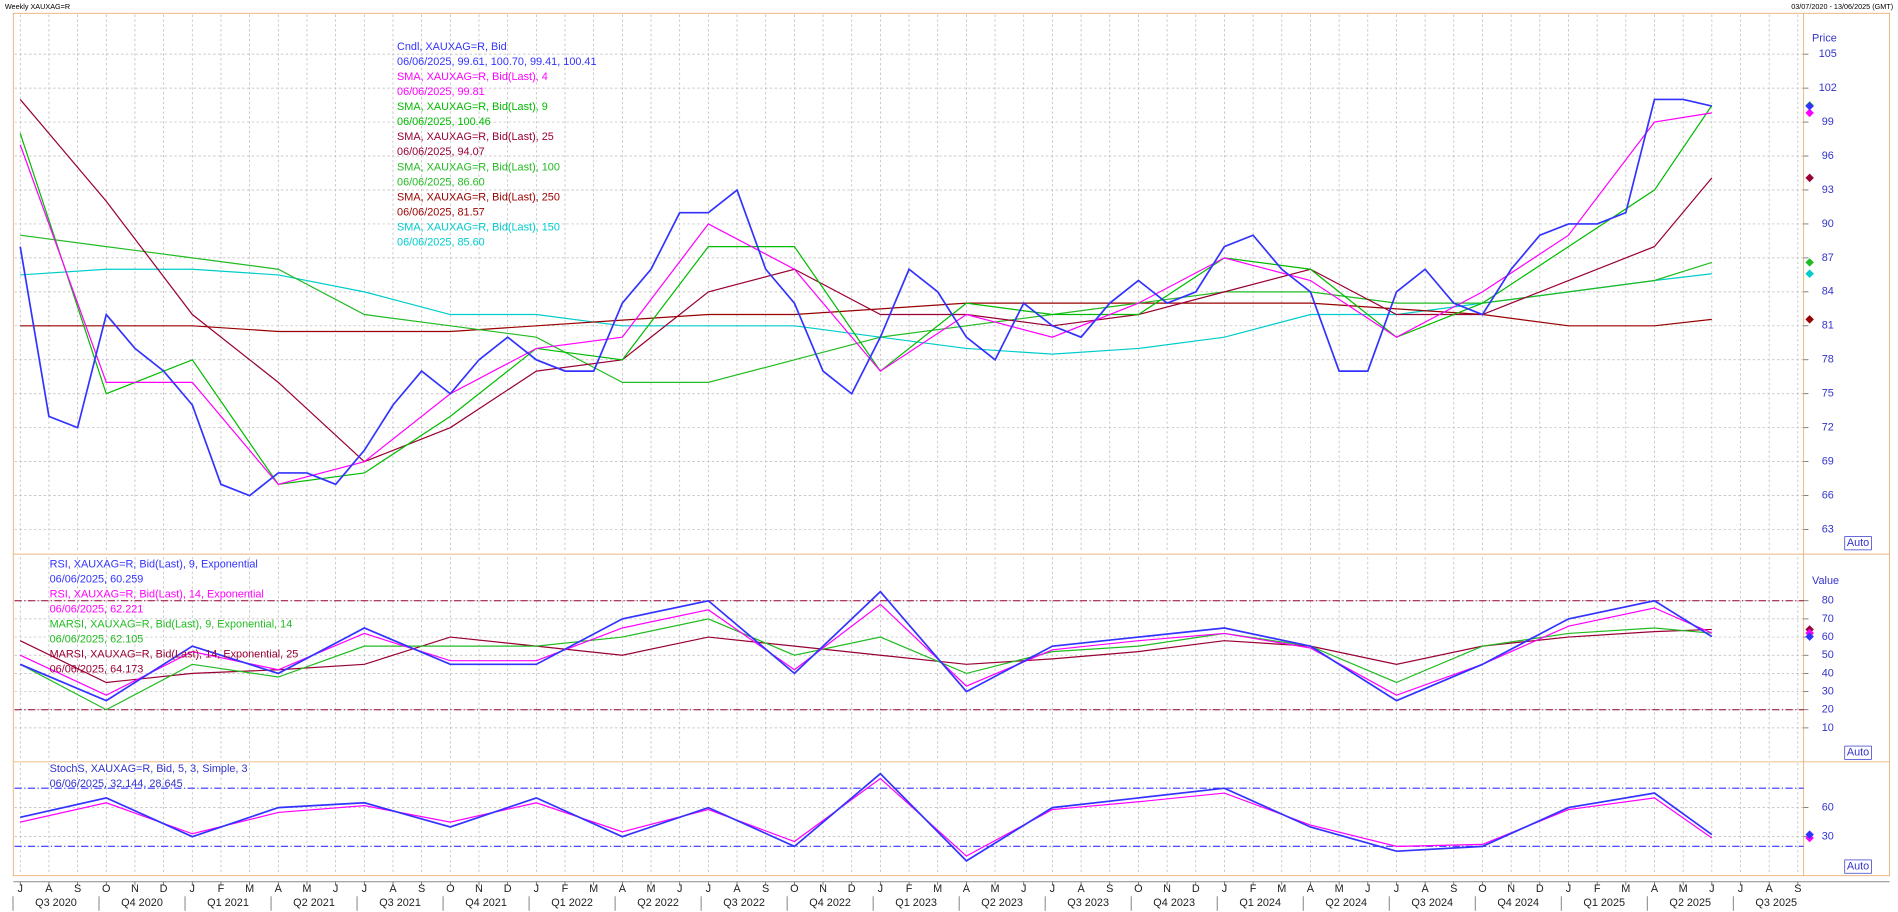 This screenshot has width=1898, height=912. Describe the element at coordinates (116, 784) in the screenshot. I see `legend-value: 06/06/2025, 32.144, 28.645` at that location.